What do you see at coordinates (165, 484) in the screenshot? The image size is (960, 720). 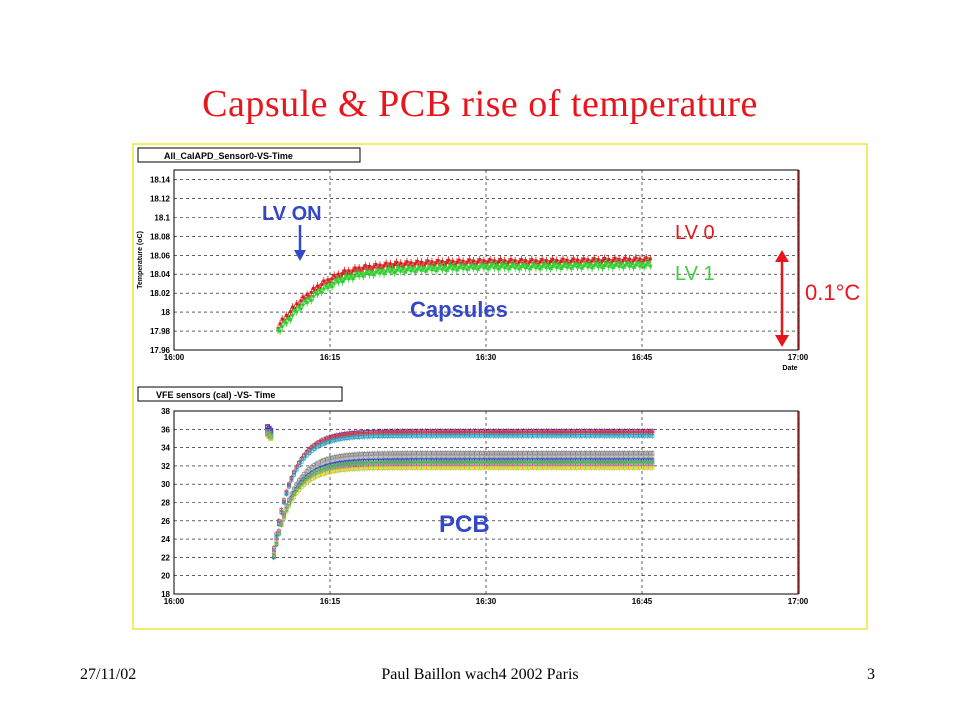 I see `y-tick-label: 30` at bounding box center [165, 484].